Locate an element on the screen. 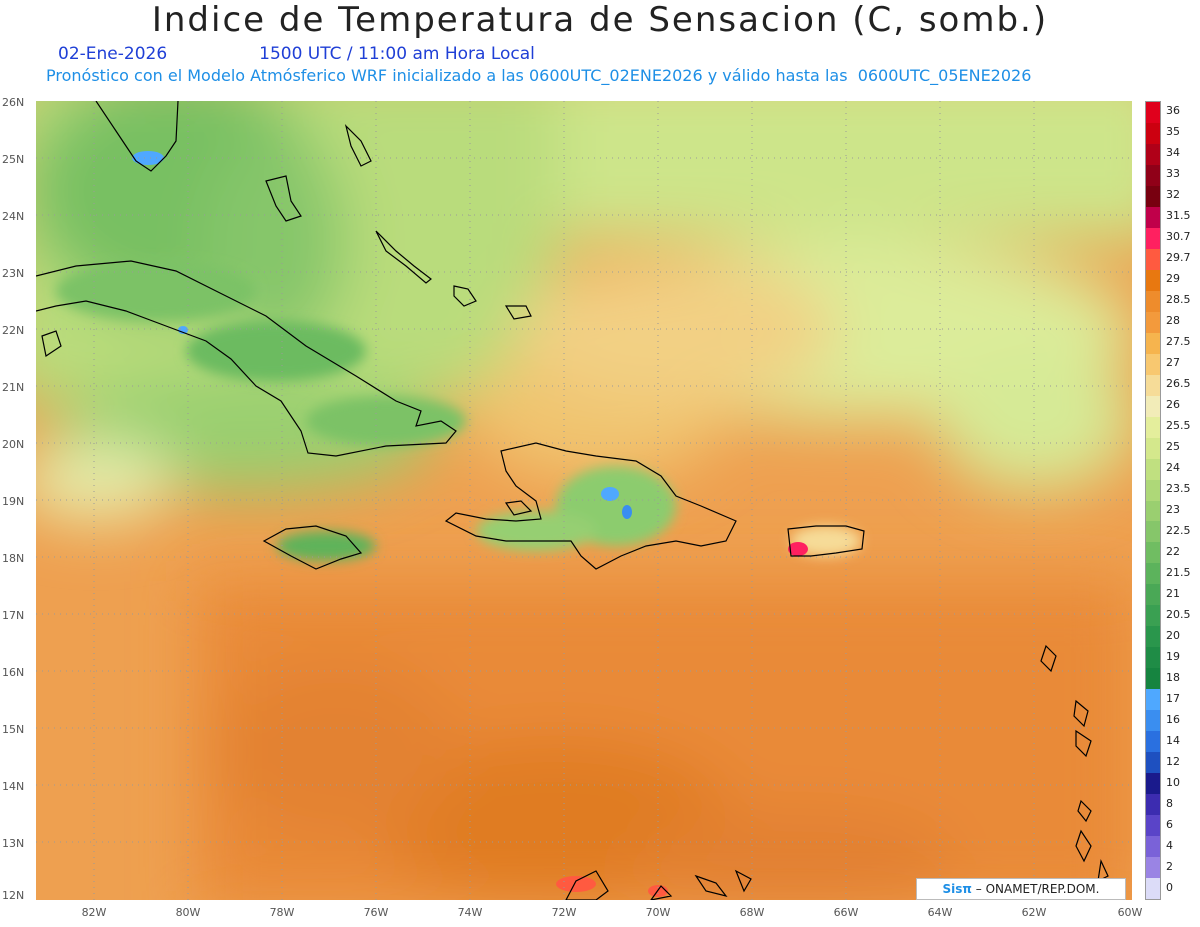 This screenshot has width=1200, height=927. coastline-jamaica is located at coordinates (312, 547).